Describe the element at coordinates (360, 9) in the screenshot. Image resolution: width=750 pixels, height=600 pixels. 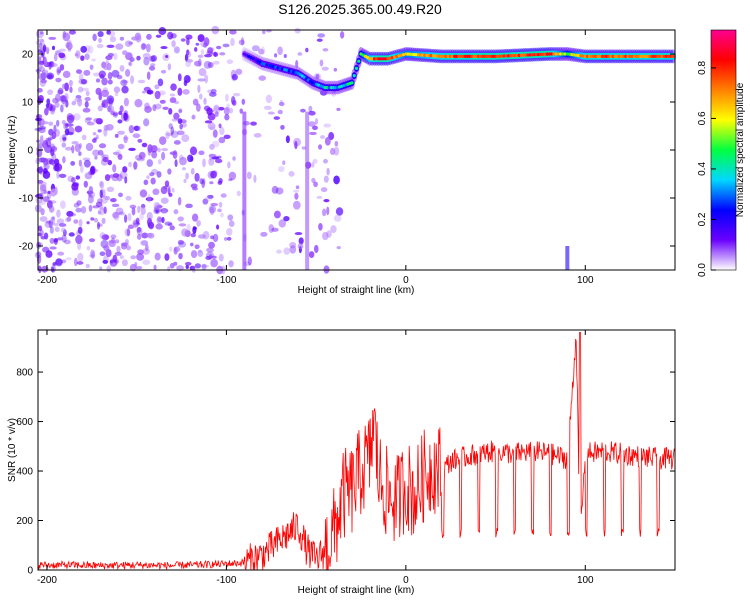
I see `chart-title: S126.2025.365.00.49.R20` at that location.